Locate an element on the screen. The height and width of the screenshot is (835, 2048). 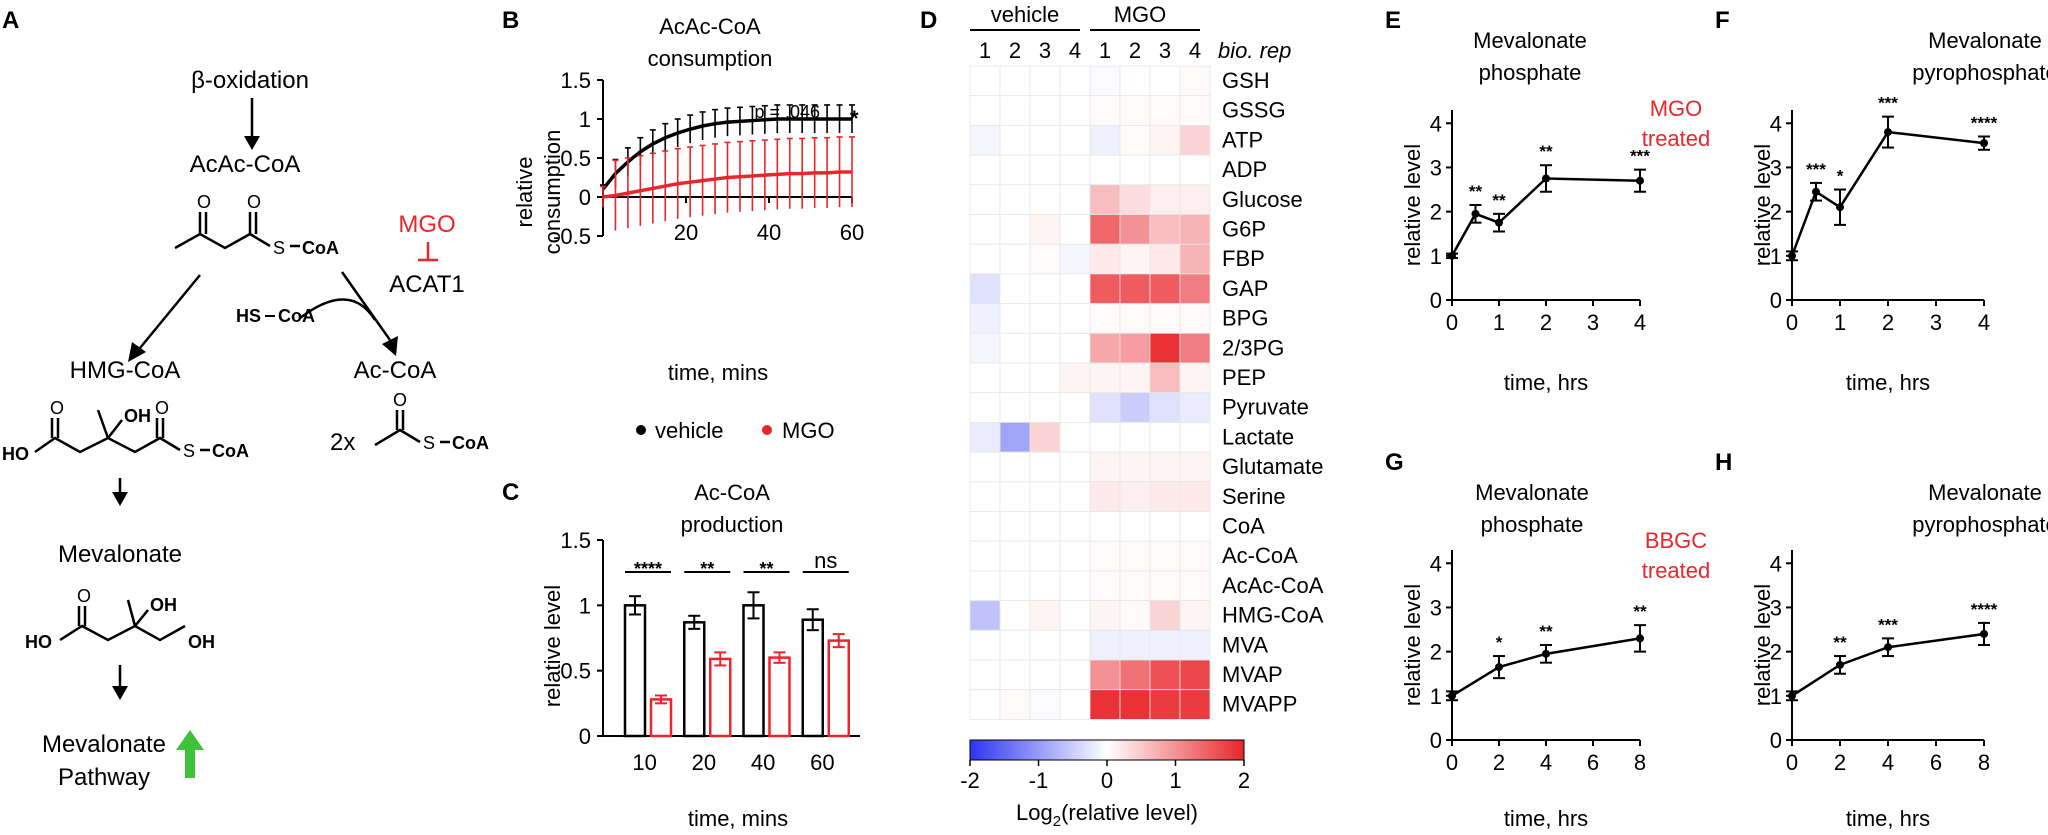
y-axis-label: relative level is located at coordinates (1762, 645).